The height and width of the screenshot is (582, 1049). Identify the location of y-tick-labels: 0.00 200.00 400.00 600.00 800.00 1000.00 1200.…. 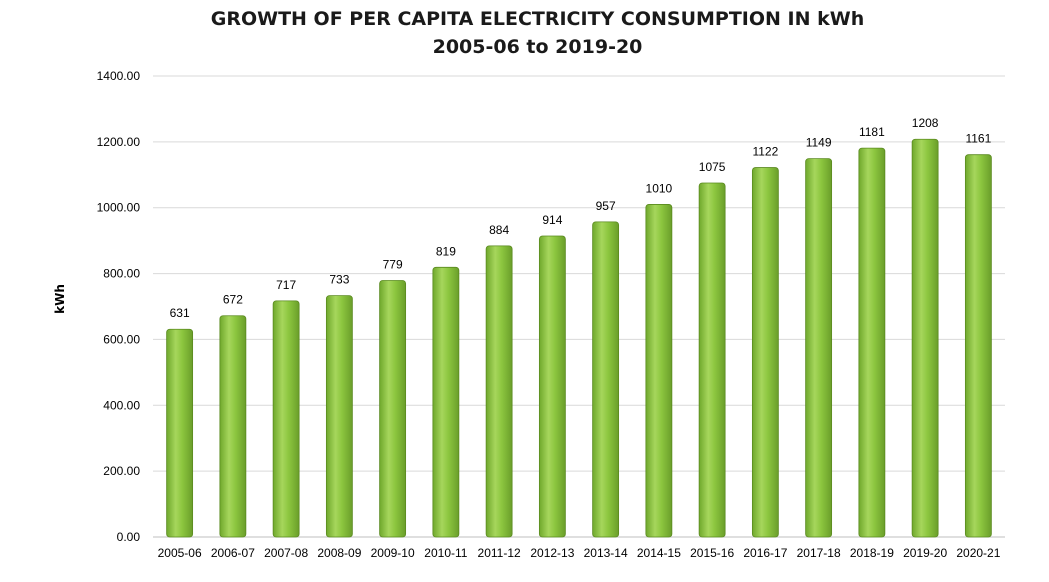
(119, 306).